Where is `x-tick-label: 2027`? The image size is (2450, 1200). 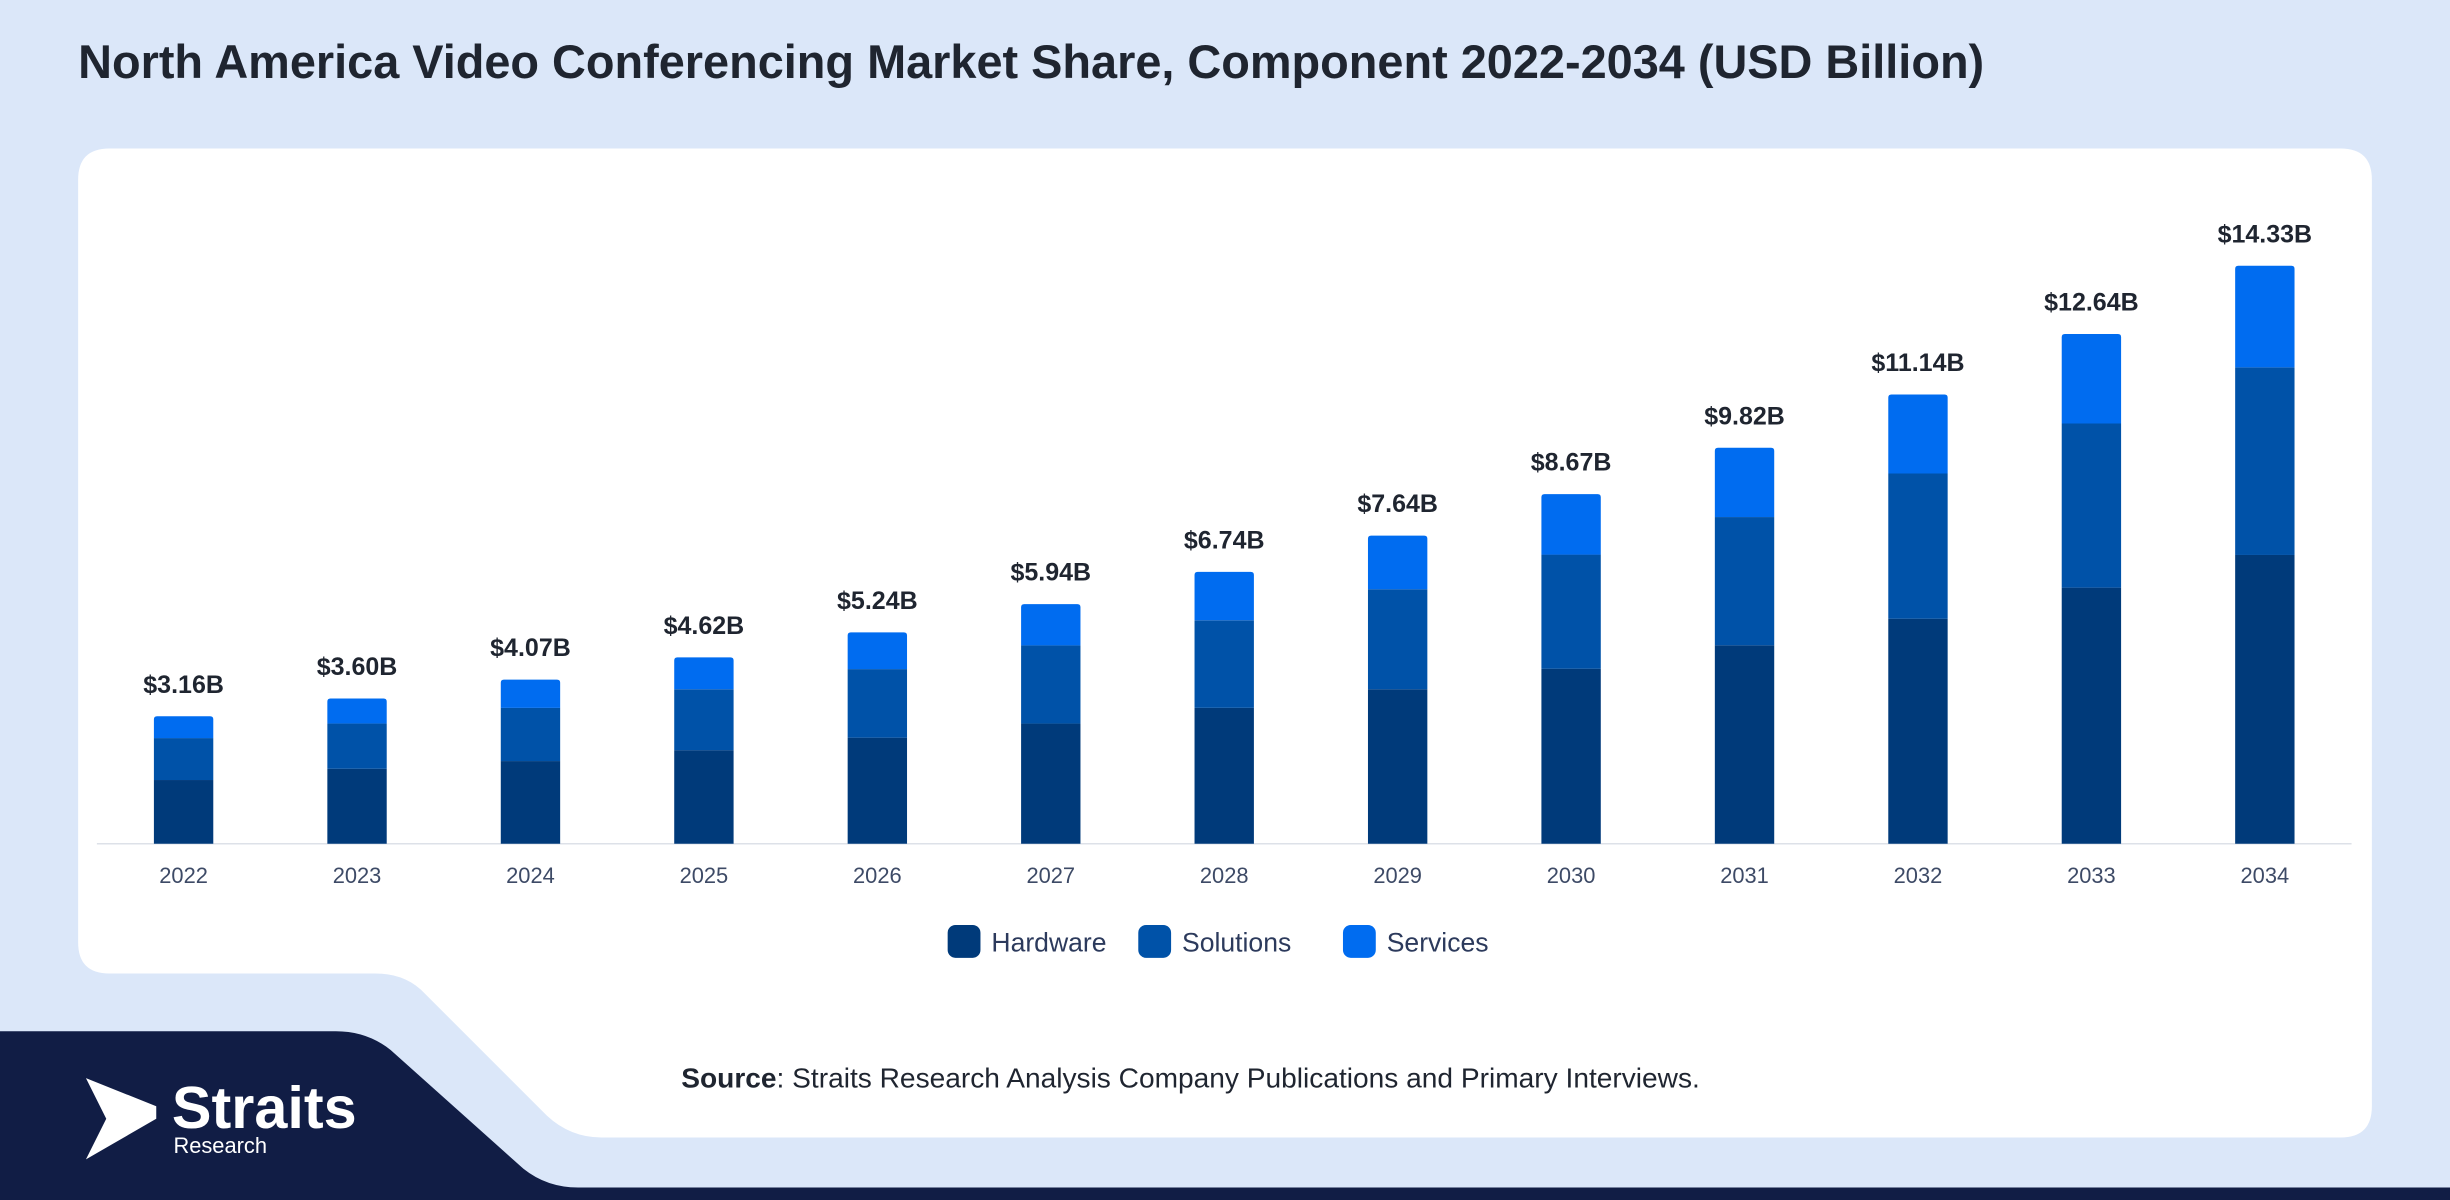
x-tick-label: 2027 is located at coordinates (1050, 875).